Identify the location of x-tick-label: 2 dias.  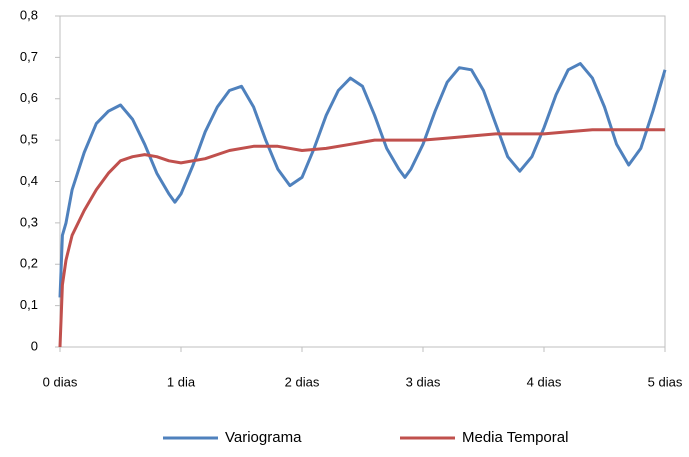
(302, 381).